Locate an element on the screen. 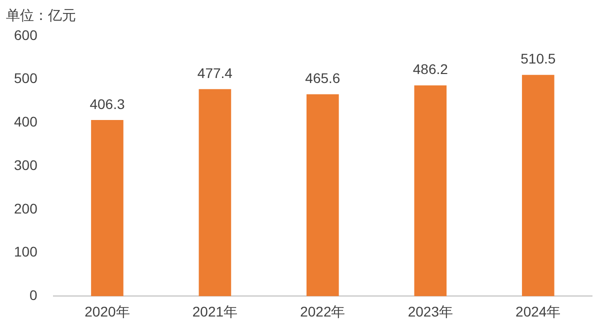  y-tick-label: 200 is located at coordinates (26, 208).